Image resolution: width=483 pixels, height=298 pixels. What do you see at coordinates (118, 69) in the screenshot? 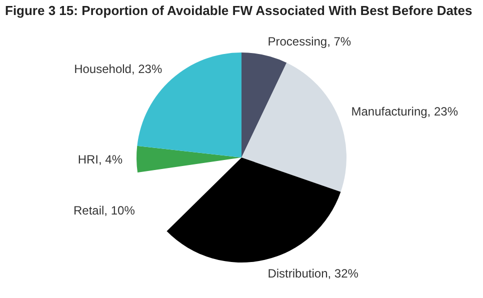
I see `slice-label: Household, 23%` at bounding box center [118, 69].